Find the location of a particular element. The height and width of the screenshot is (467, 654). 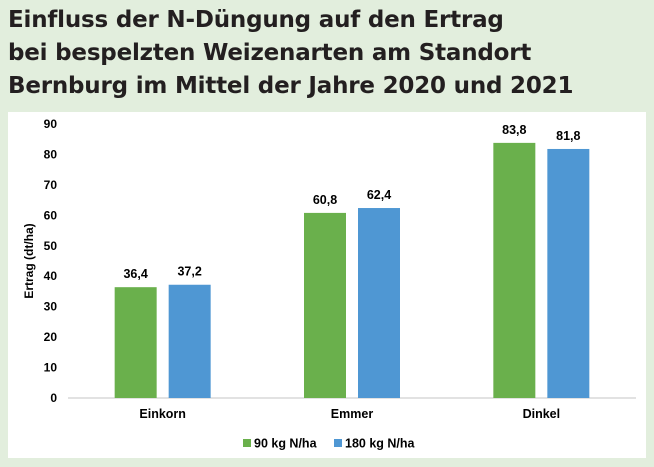

y-tick-label: 70 is located at coordinates (51, 185).